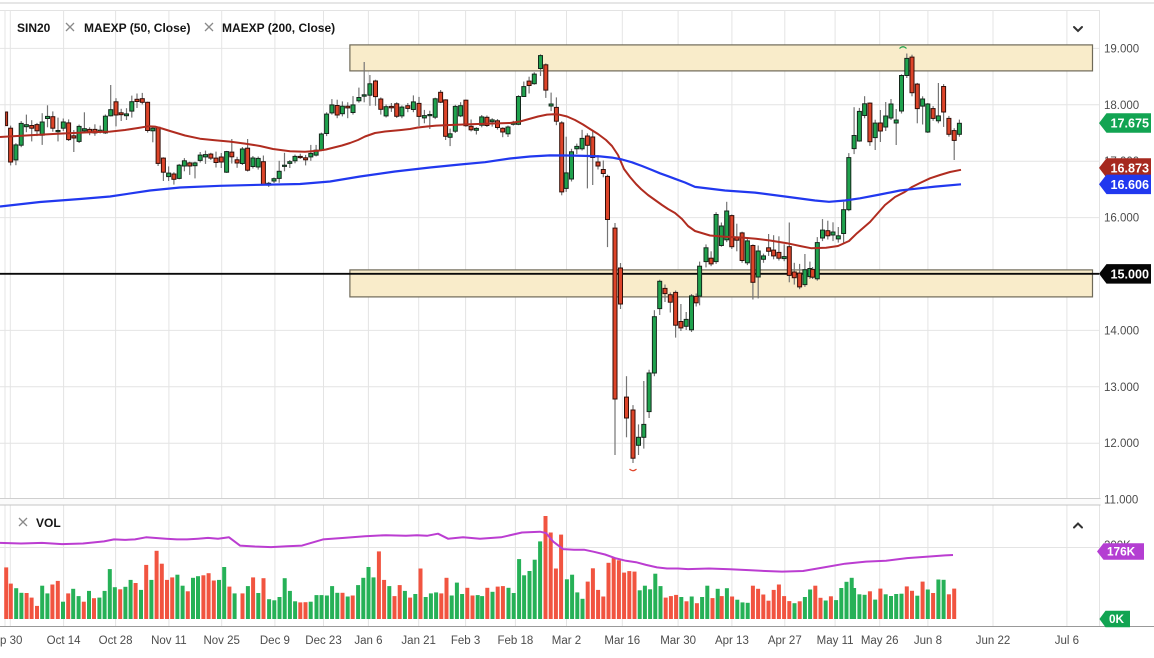 The width and height of the screenshot is (1154, 658). I want to click on svg-text: Apr 27, so click(785, 641).